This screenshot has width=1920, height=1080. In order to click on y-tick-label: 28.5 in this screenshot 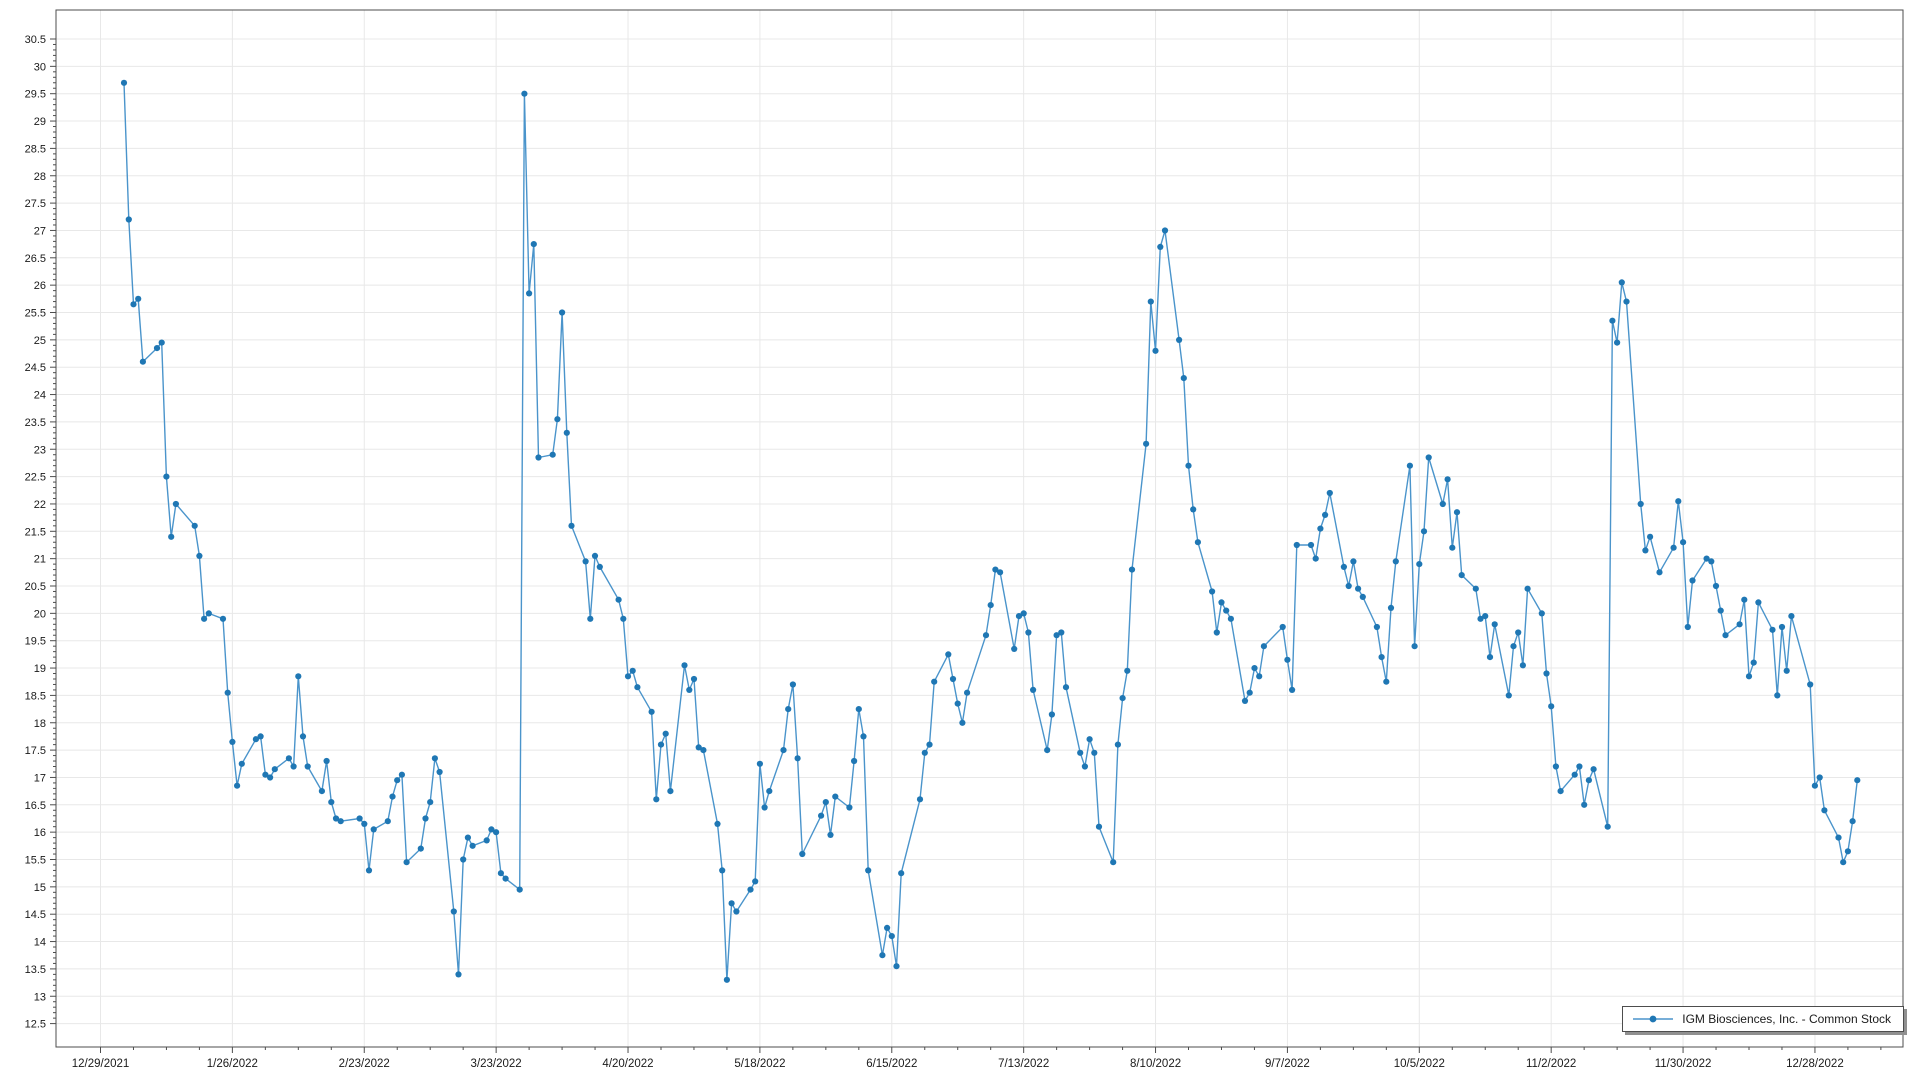, I will do `click(35, 149)`.